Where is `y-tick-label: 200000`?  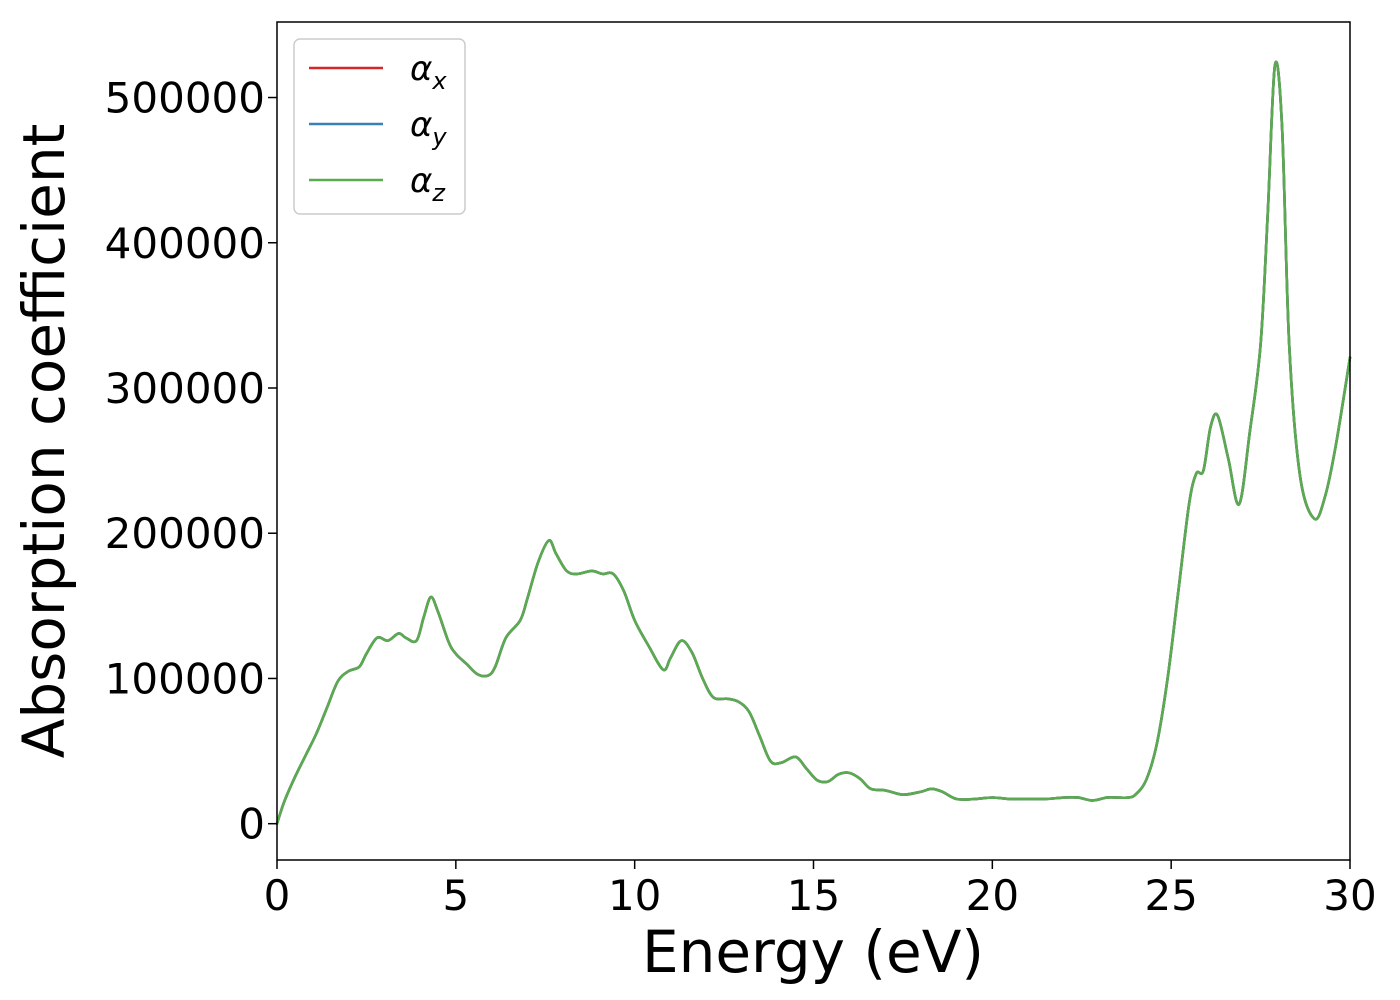 y-tick-label: 200000 is located at coordinates (185, 533).